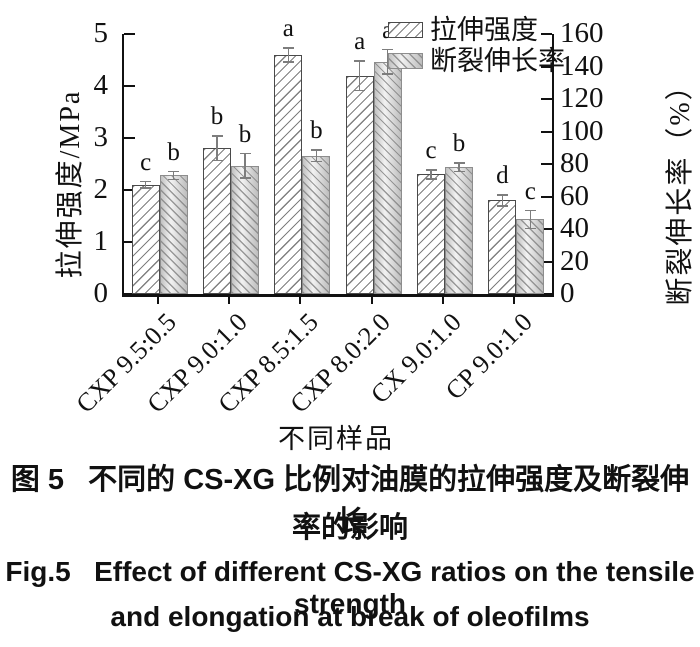  What do you see at coordinates (497, 60) in the screenshot?
I see `legend-label-elongation: 断裂伸长率` at bounding box center [497, 60].